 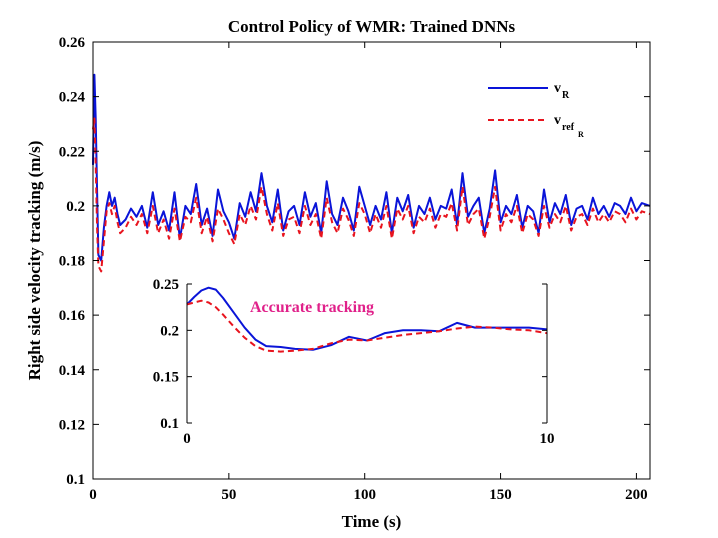 I want to click on legend-subscript: ref, so click(x=568, y=127).